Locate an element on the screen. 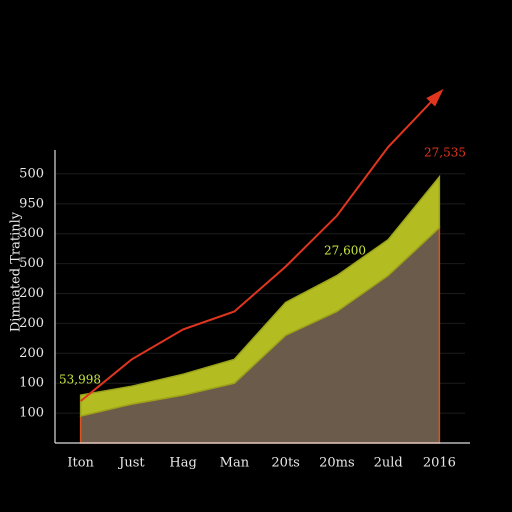 The width and height of the screenshot is (512, 512). x-tick-label: Just is located at coordinates (131, 463).